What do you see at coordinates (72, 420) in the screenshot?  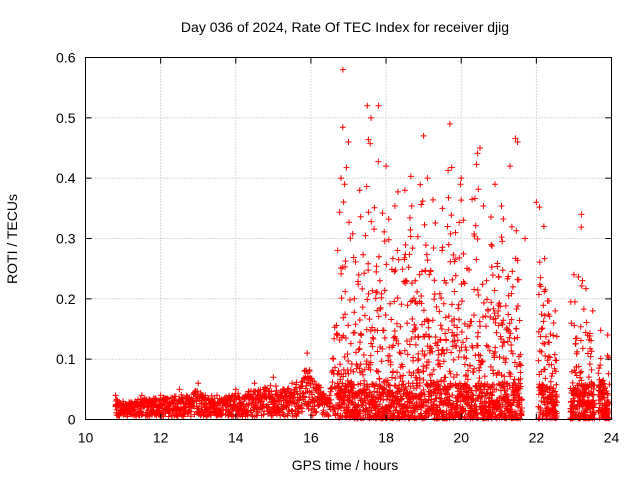 I see `y-tick-label: 0` at bounding box center [72, 420].